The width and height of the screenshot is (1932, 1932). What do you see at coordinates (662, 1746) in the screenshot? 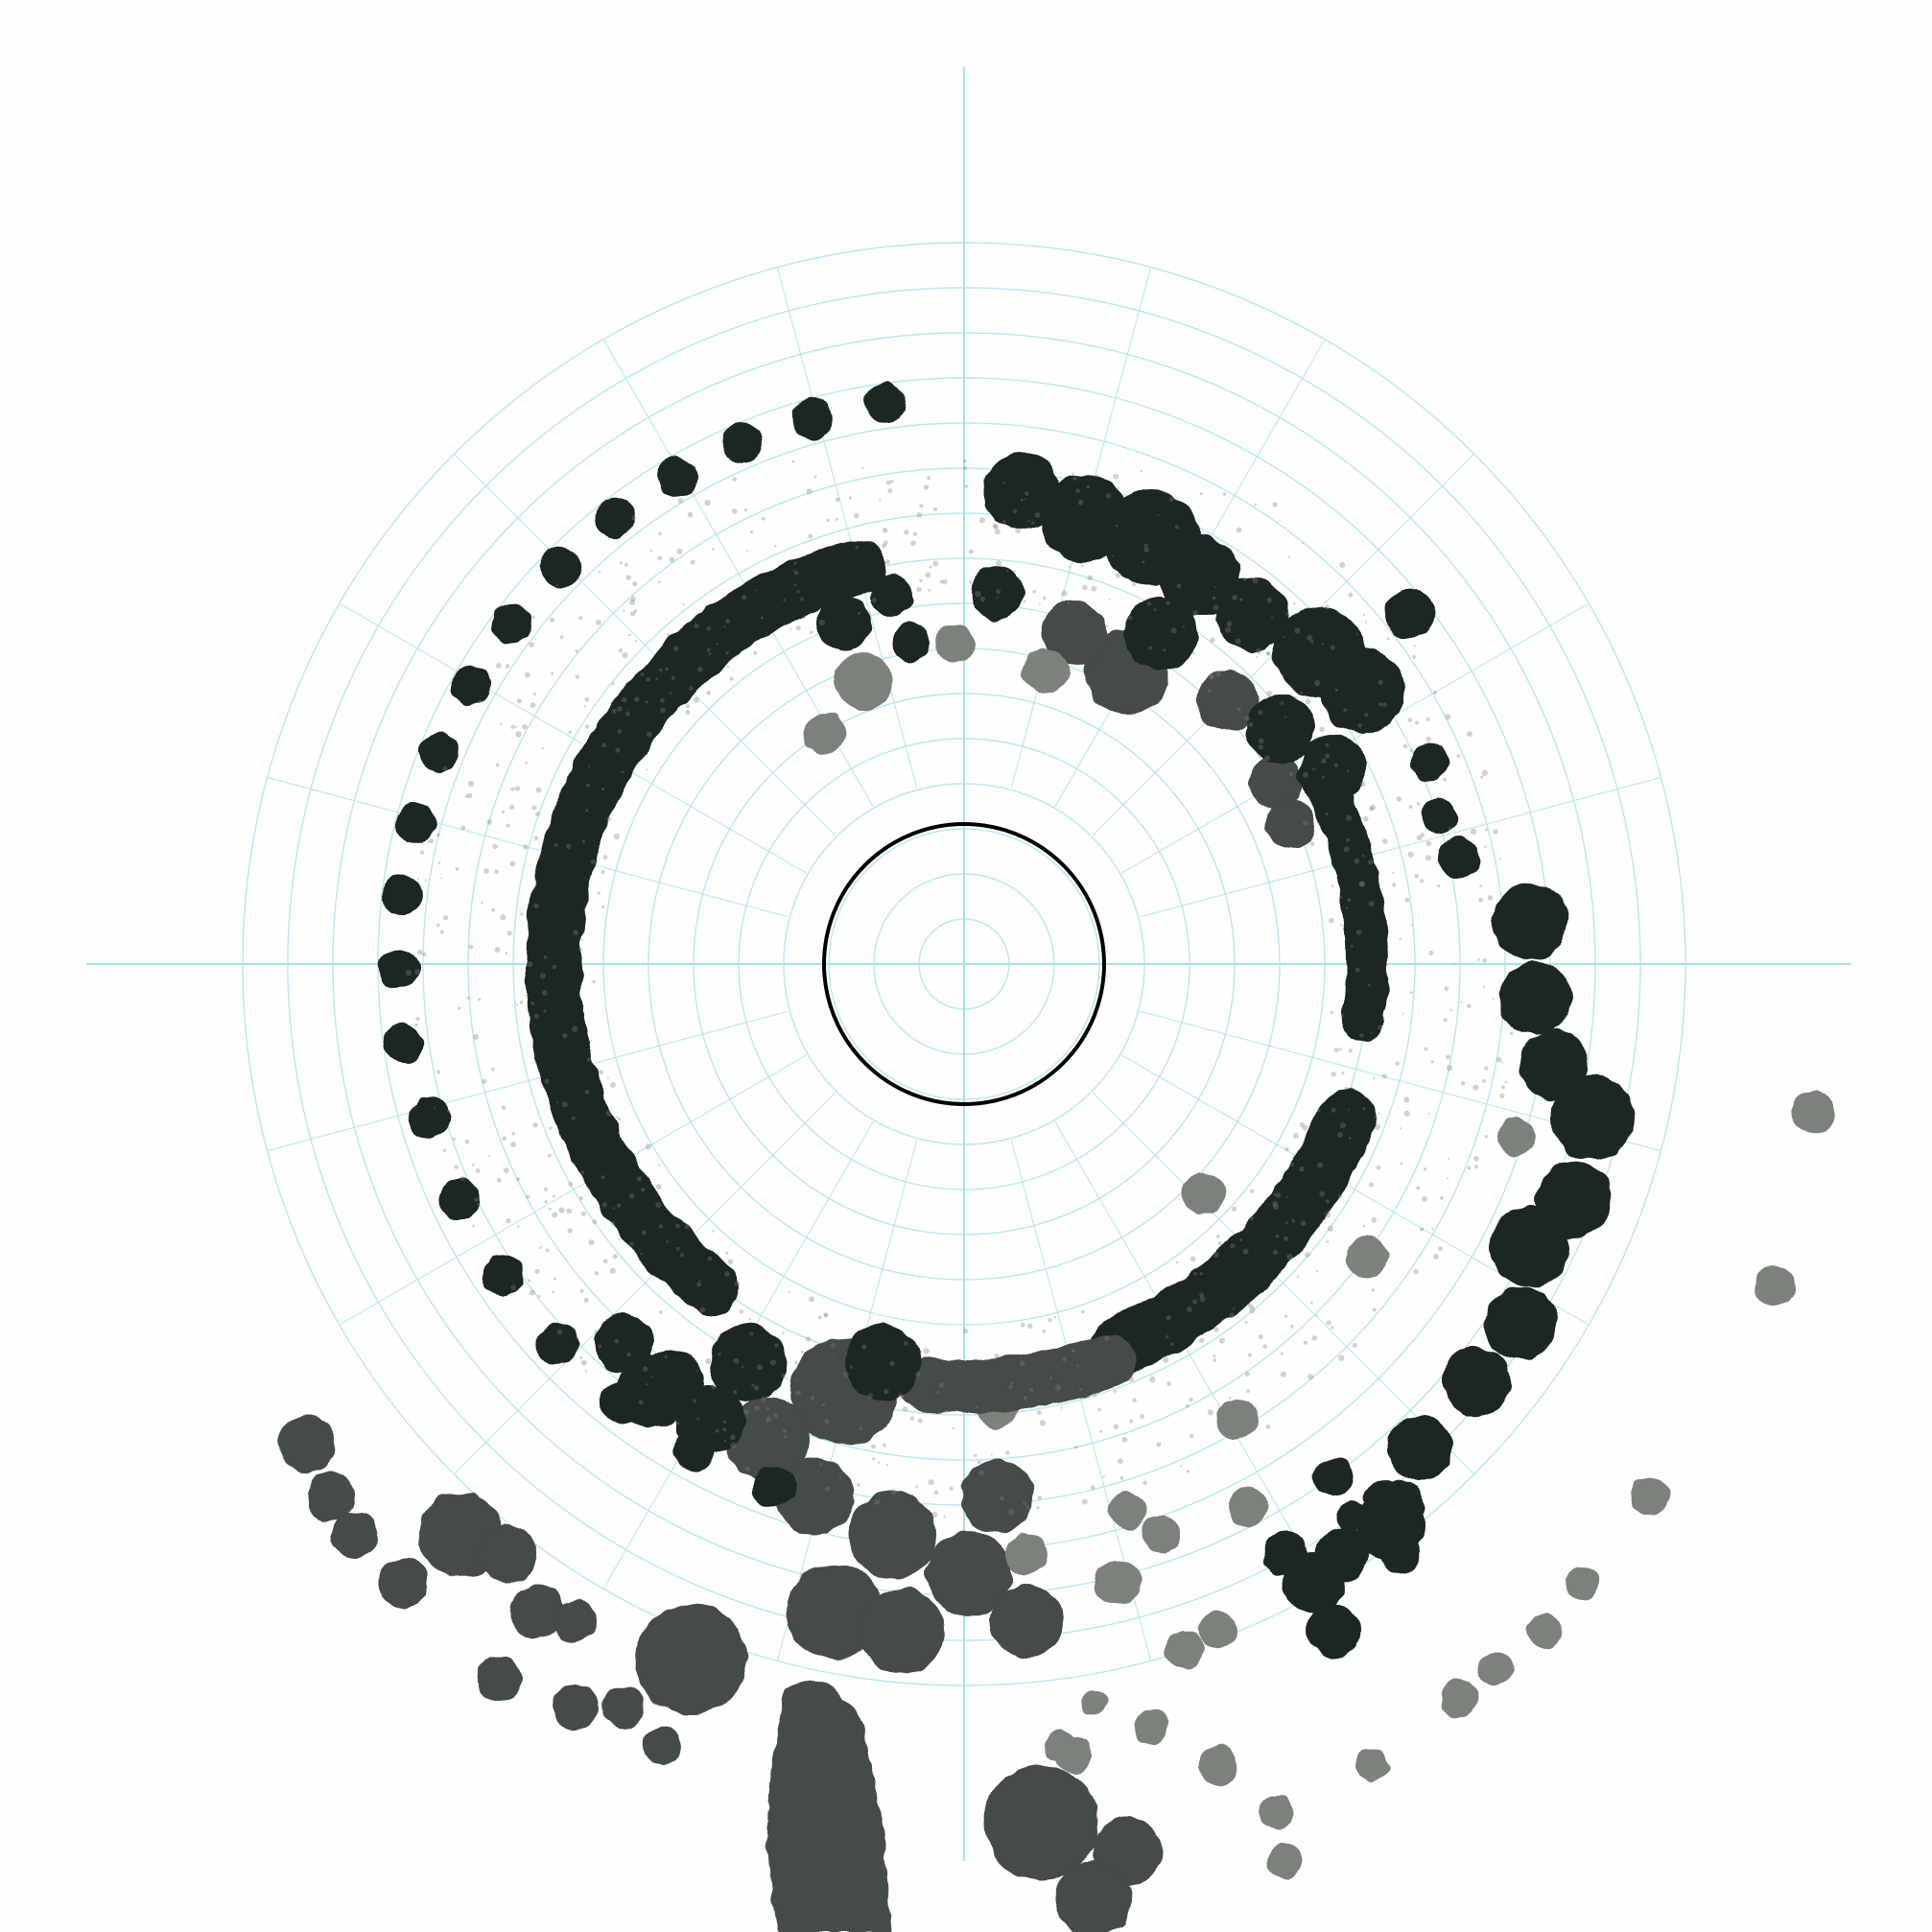
I see `lower-left-trail` at bounding box center [662, 1746].